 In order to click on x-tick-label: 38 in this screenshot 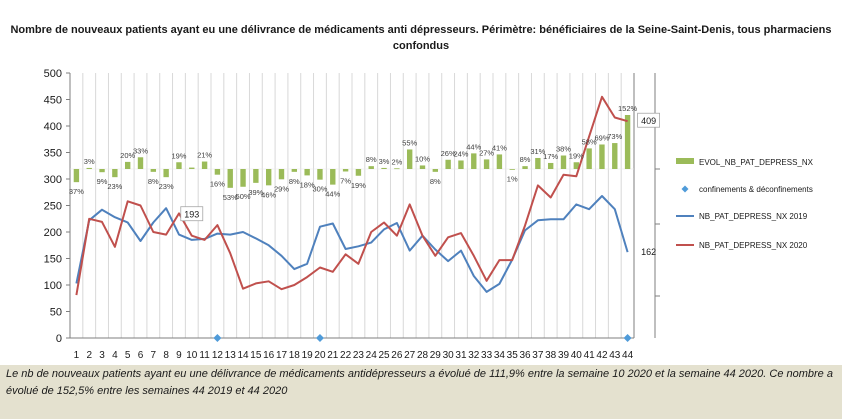, I will do `click(551, 355)`.